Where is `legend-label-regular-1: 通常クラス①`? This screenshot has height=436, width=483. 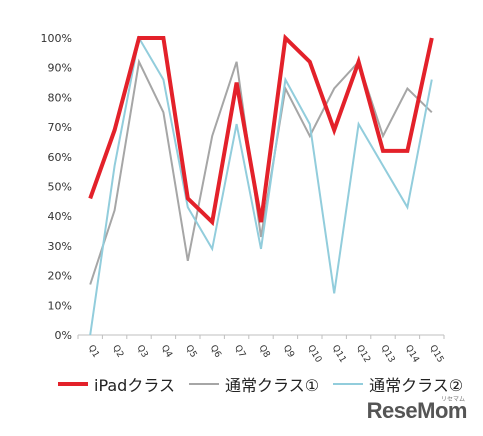 legend-label-regular-1: 通常クラス① is located at coordinates (272, 385).